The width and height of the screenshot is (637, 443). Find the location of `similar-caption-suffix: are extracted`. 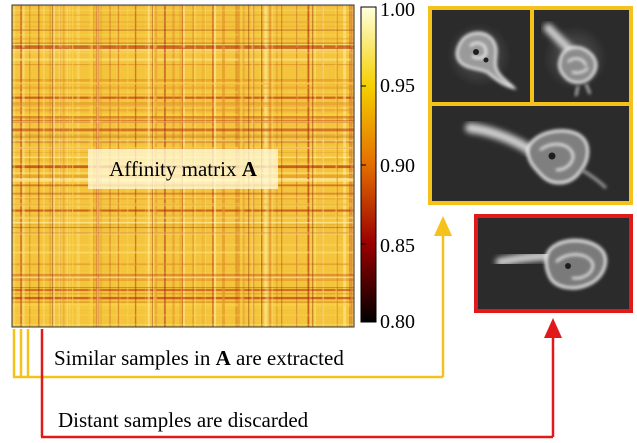

similar-caption-suffix: are extracted is located at coordinates (287, 358).